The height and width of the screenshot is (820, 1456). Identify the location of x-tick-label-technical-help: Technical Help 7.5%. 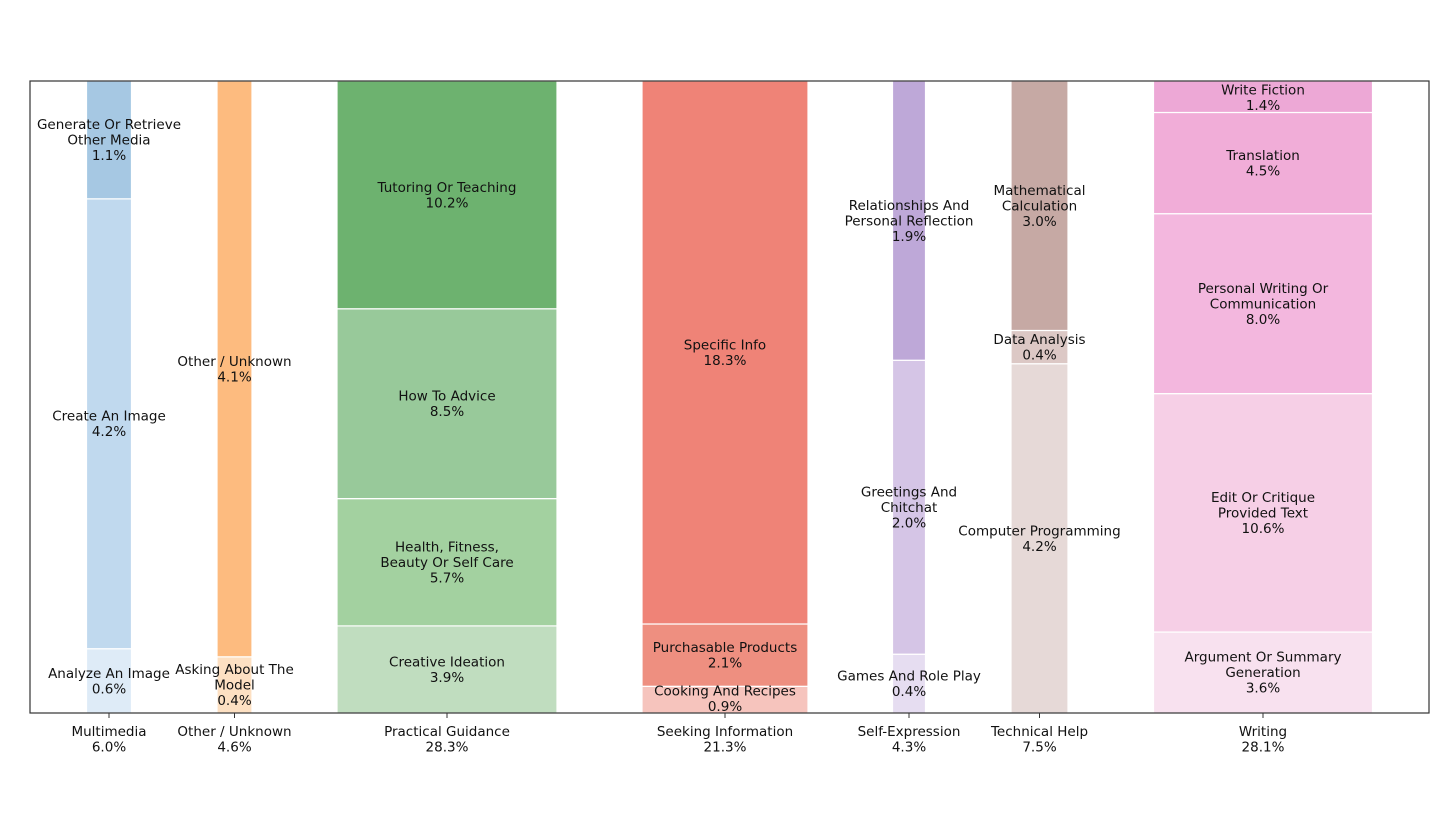
(1039, 740).